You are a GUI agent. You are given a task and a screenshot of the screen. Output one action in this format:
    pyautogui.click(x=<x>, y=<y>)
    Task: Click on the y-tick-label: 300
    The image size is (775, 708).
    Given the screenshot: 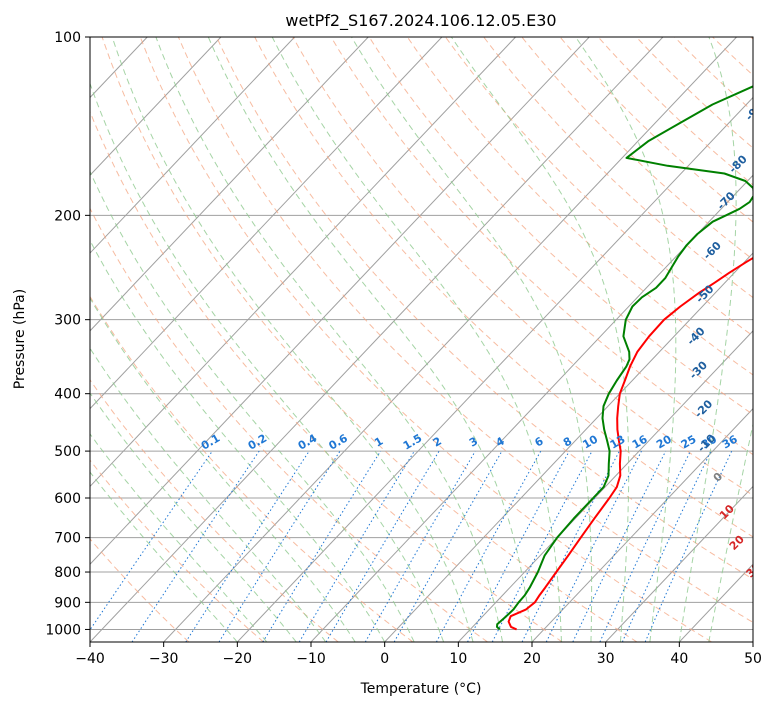 What is the action you would take?
    pyautogui.click(x=67, y=321)
    